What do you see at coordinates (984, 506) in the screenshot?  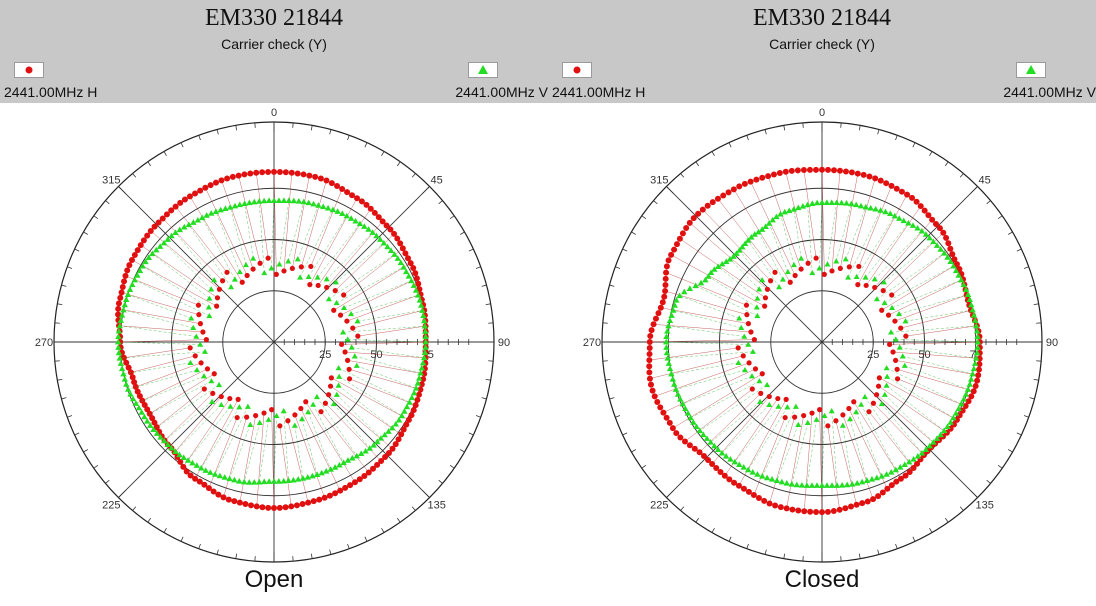 I see `angle-tick-label: 135` at bounding box center [984, 506].